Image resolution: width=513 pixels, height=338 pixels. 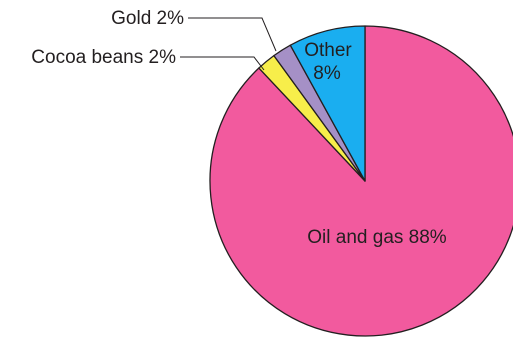 I want to click on cocoa-leader-line, so click(x=222, y=63).